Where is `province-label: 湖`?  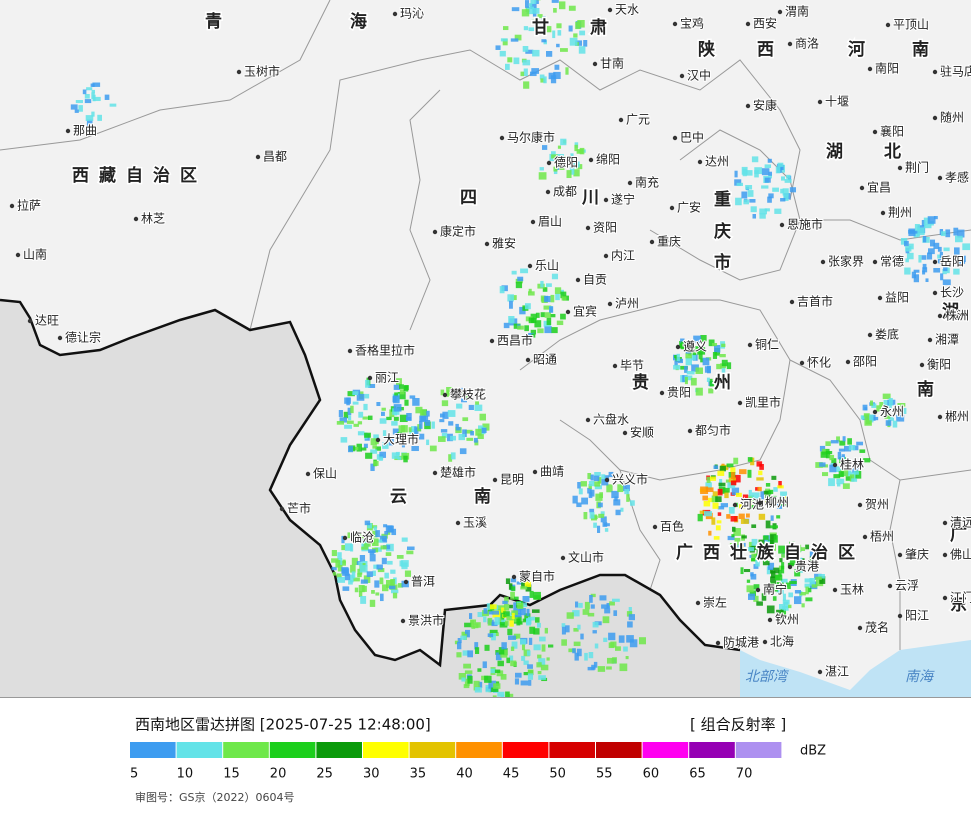 province-label: 湖 is located at coordinates (839, 152).